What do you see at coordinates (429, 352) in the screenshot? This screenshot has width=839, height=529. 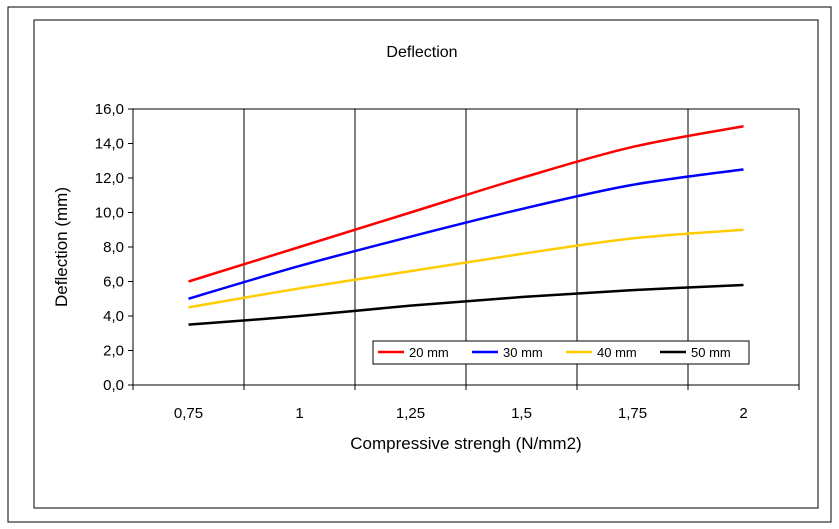 I see `legend-label: 20 mm` at bounding box center [429, 352].